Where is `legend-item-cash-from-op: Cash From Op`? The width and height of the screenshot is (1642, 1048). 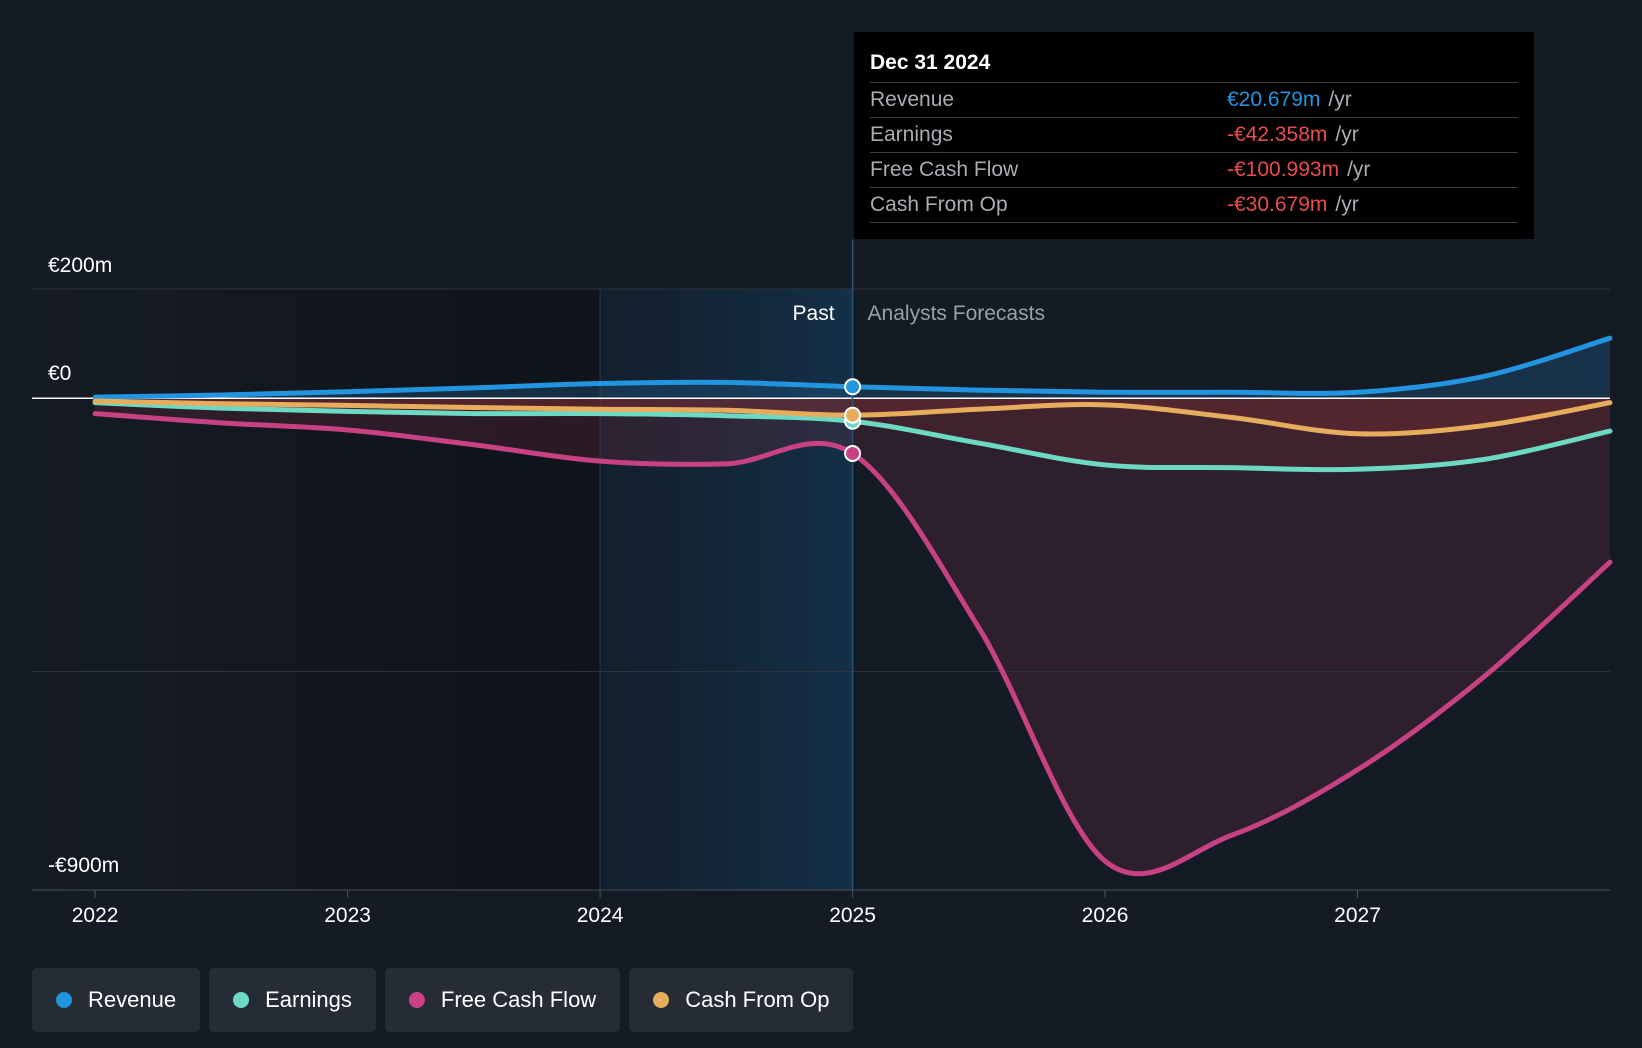
legend-item-cash-from-op: Cash From Op is located at coordinates (741, 1000).